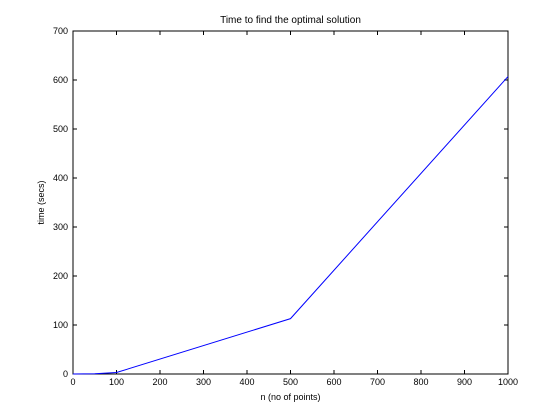 The image size is (560, 420). I want to click on x-tick-label: 800, so click(420, 382).